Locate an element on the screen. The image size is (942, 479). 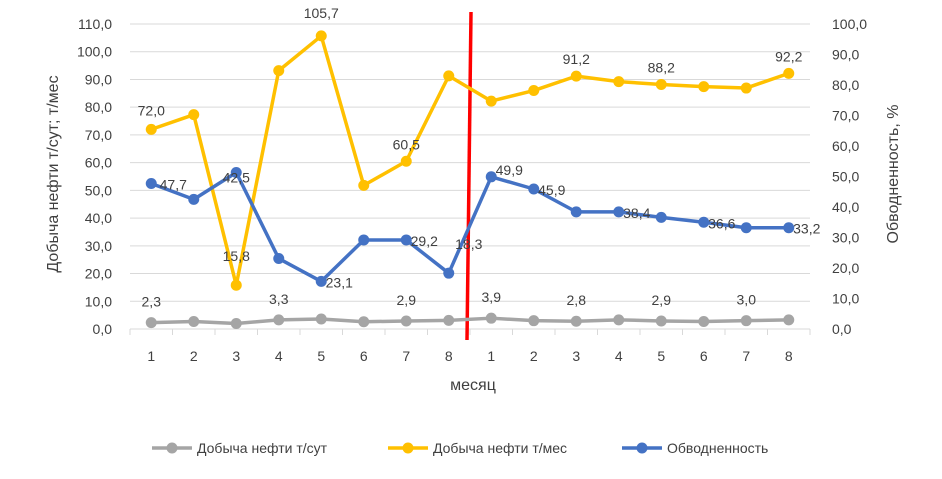
y-right-tick-label: 0,0 is located at coordinates (842, 329).